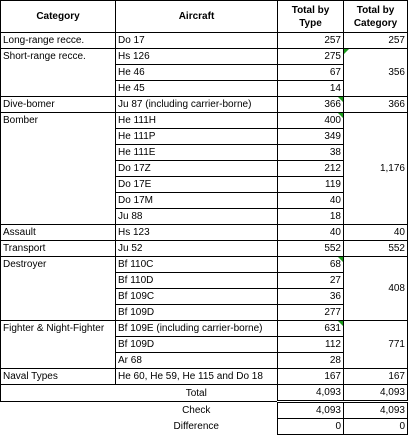 Image resolution: width=408 pixels, height=435 pixels. Describe the element at coordinates (375, 248) in the screenshot. I see `total-category-cell: 552` at that location.